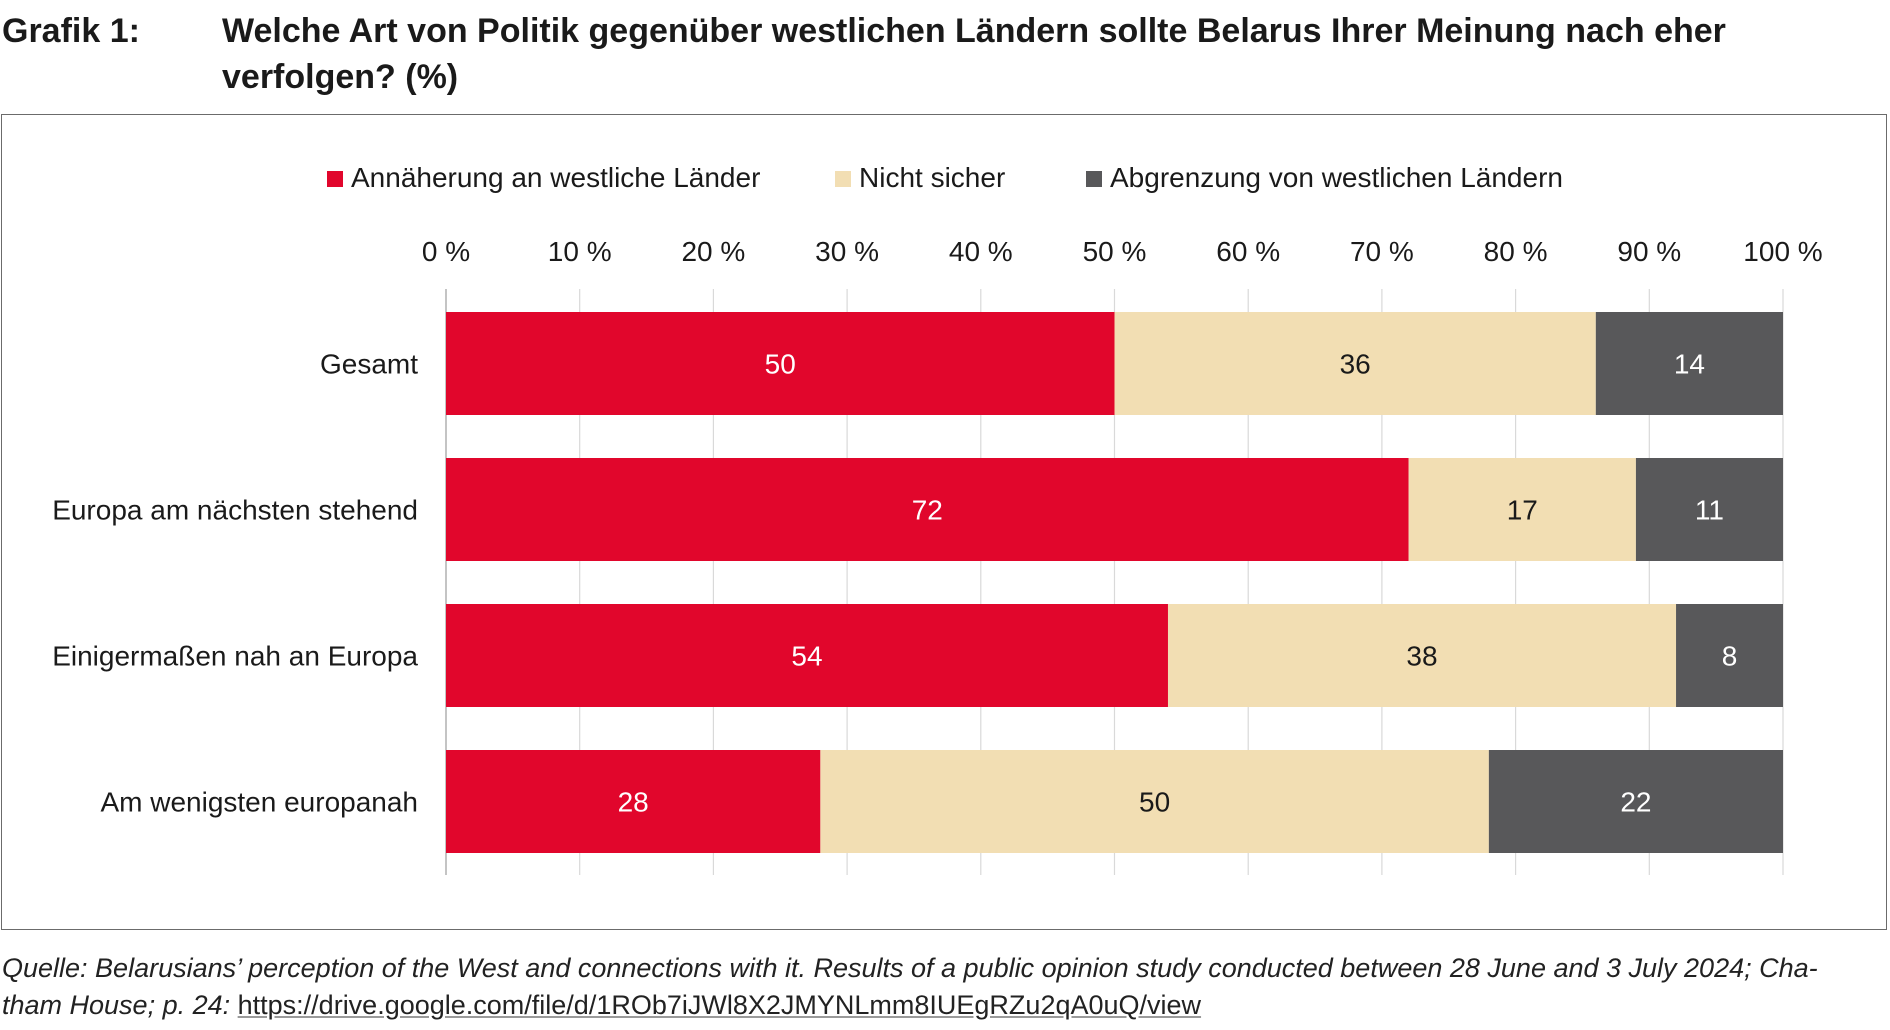  I want to click on data-label-nicht-sicher-europa-am-nachsten-stehend: 17, so click(1522, 510).